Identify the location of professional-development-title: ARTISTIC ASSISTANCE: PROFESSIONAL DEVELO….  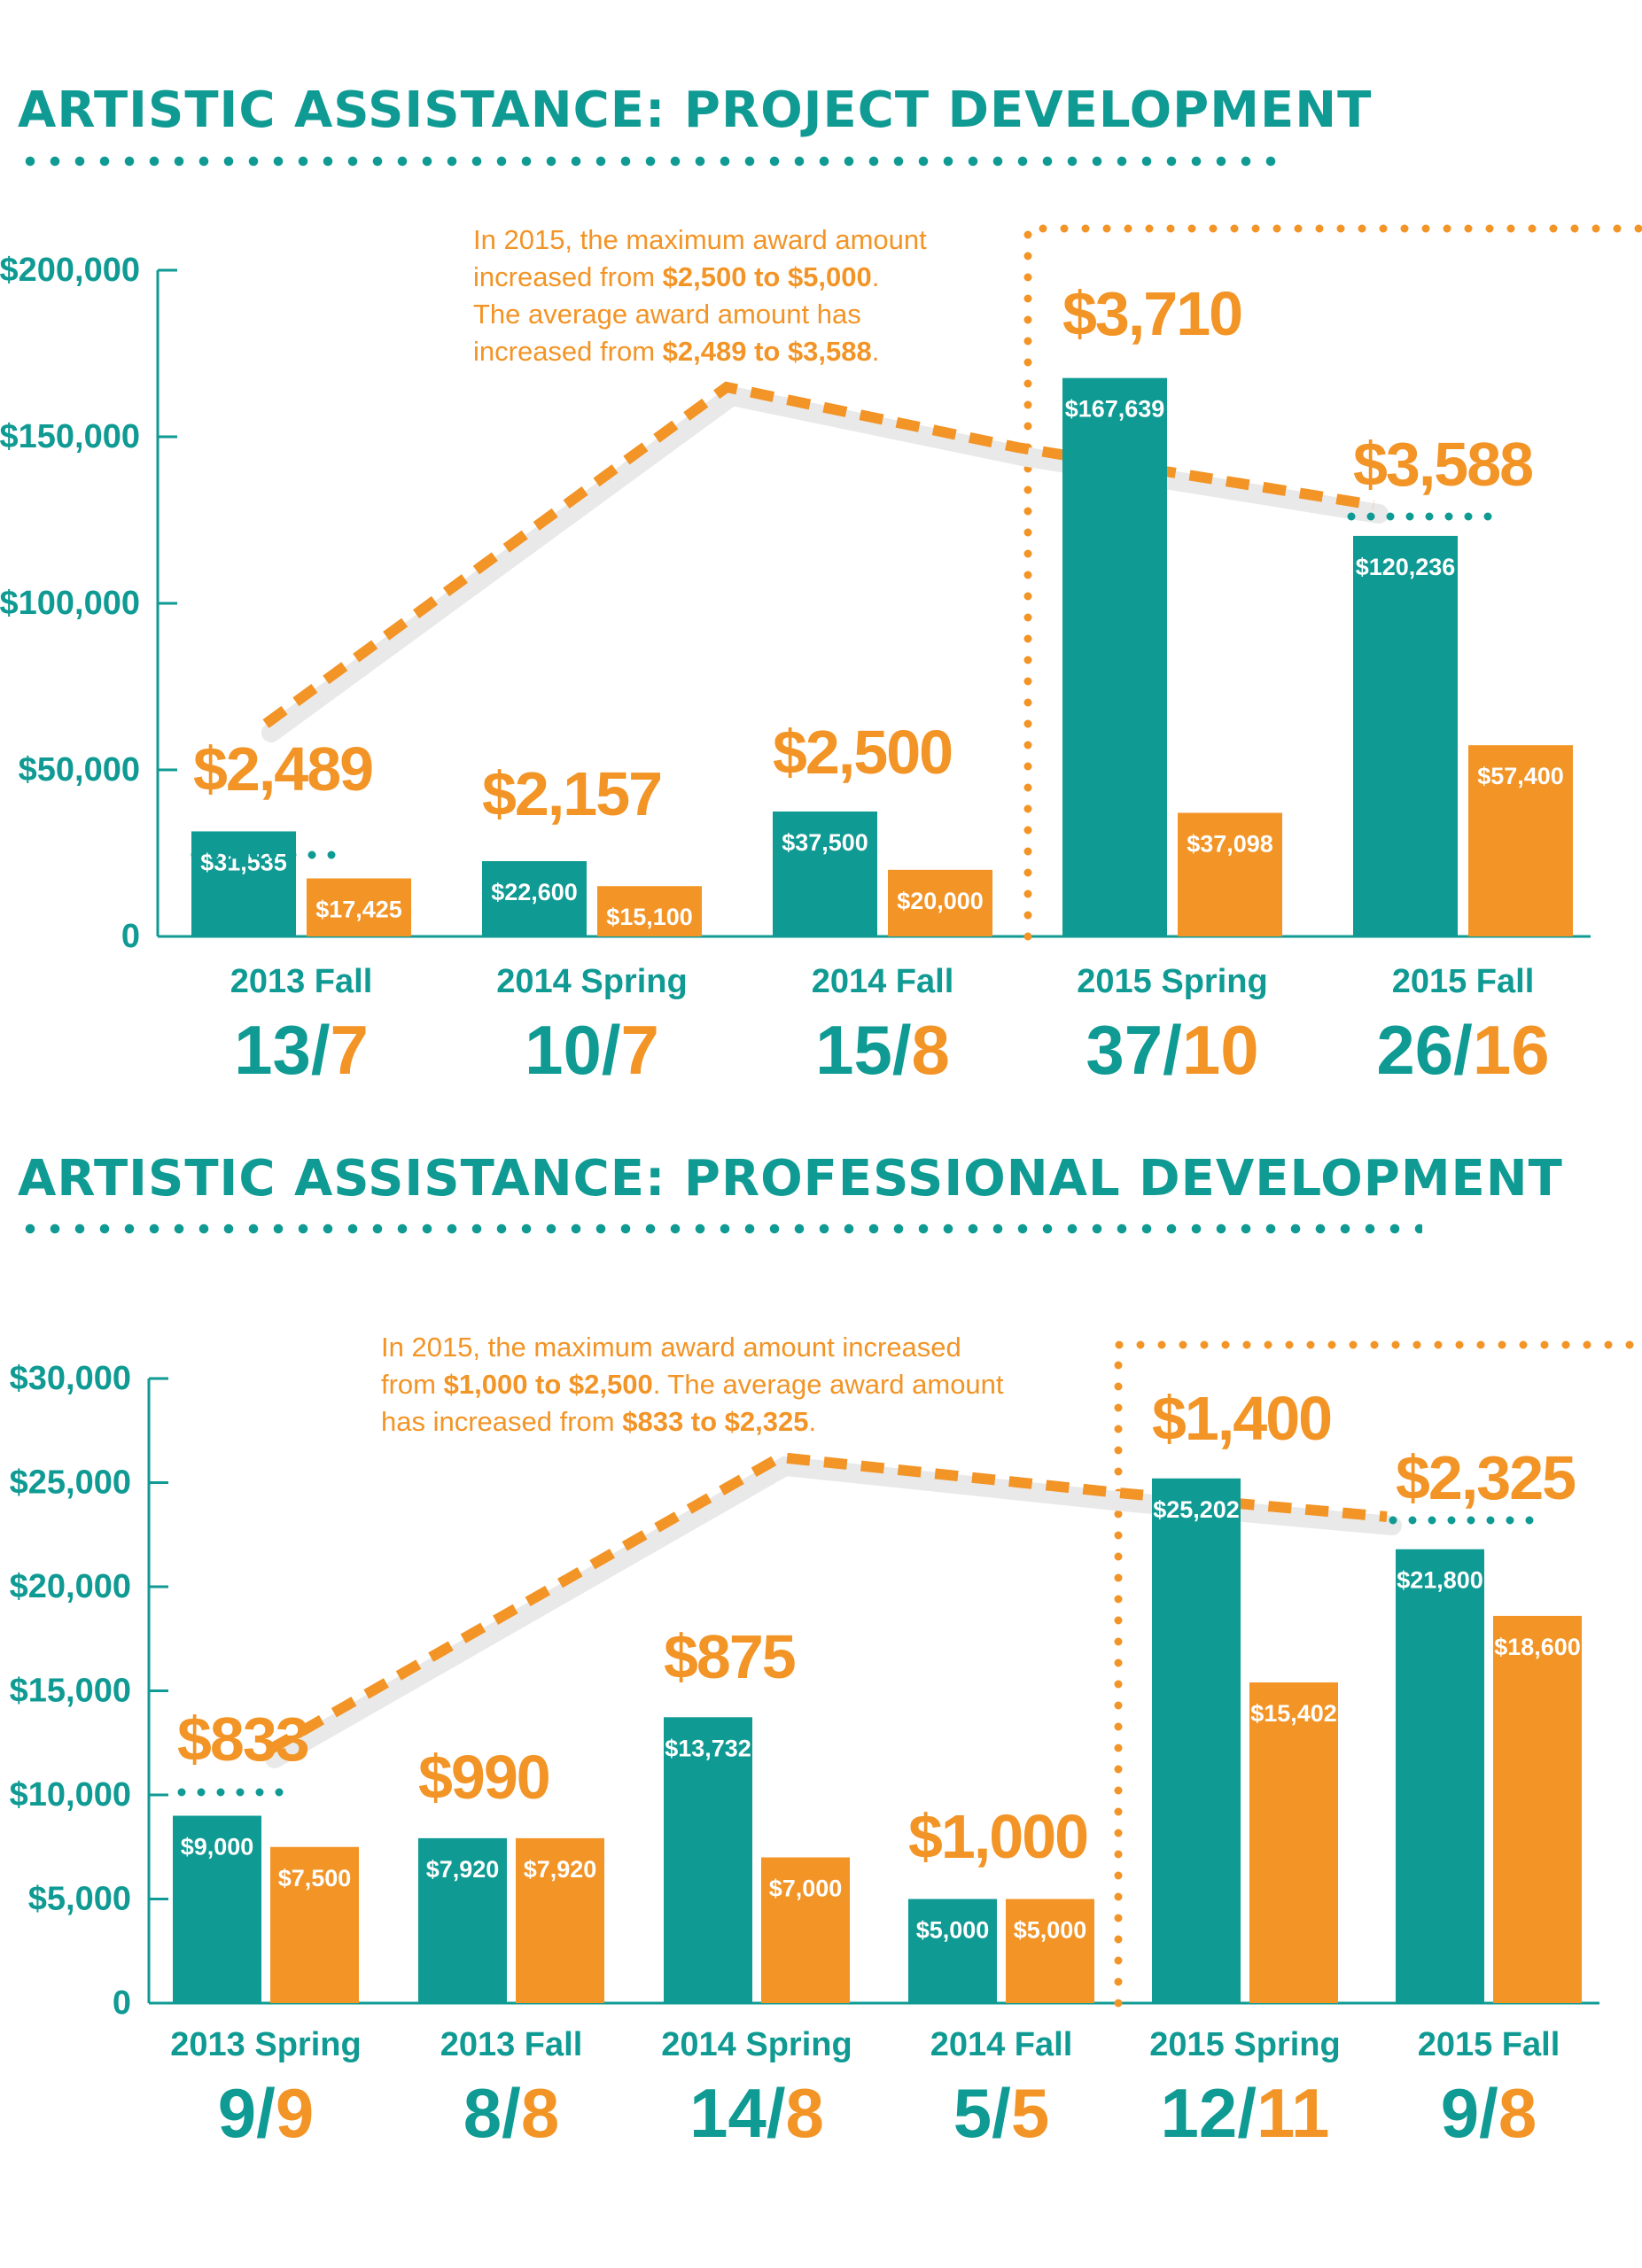
(791, 1179).